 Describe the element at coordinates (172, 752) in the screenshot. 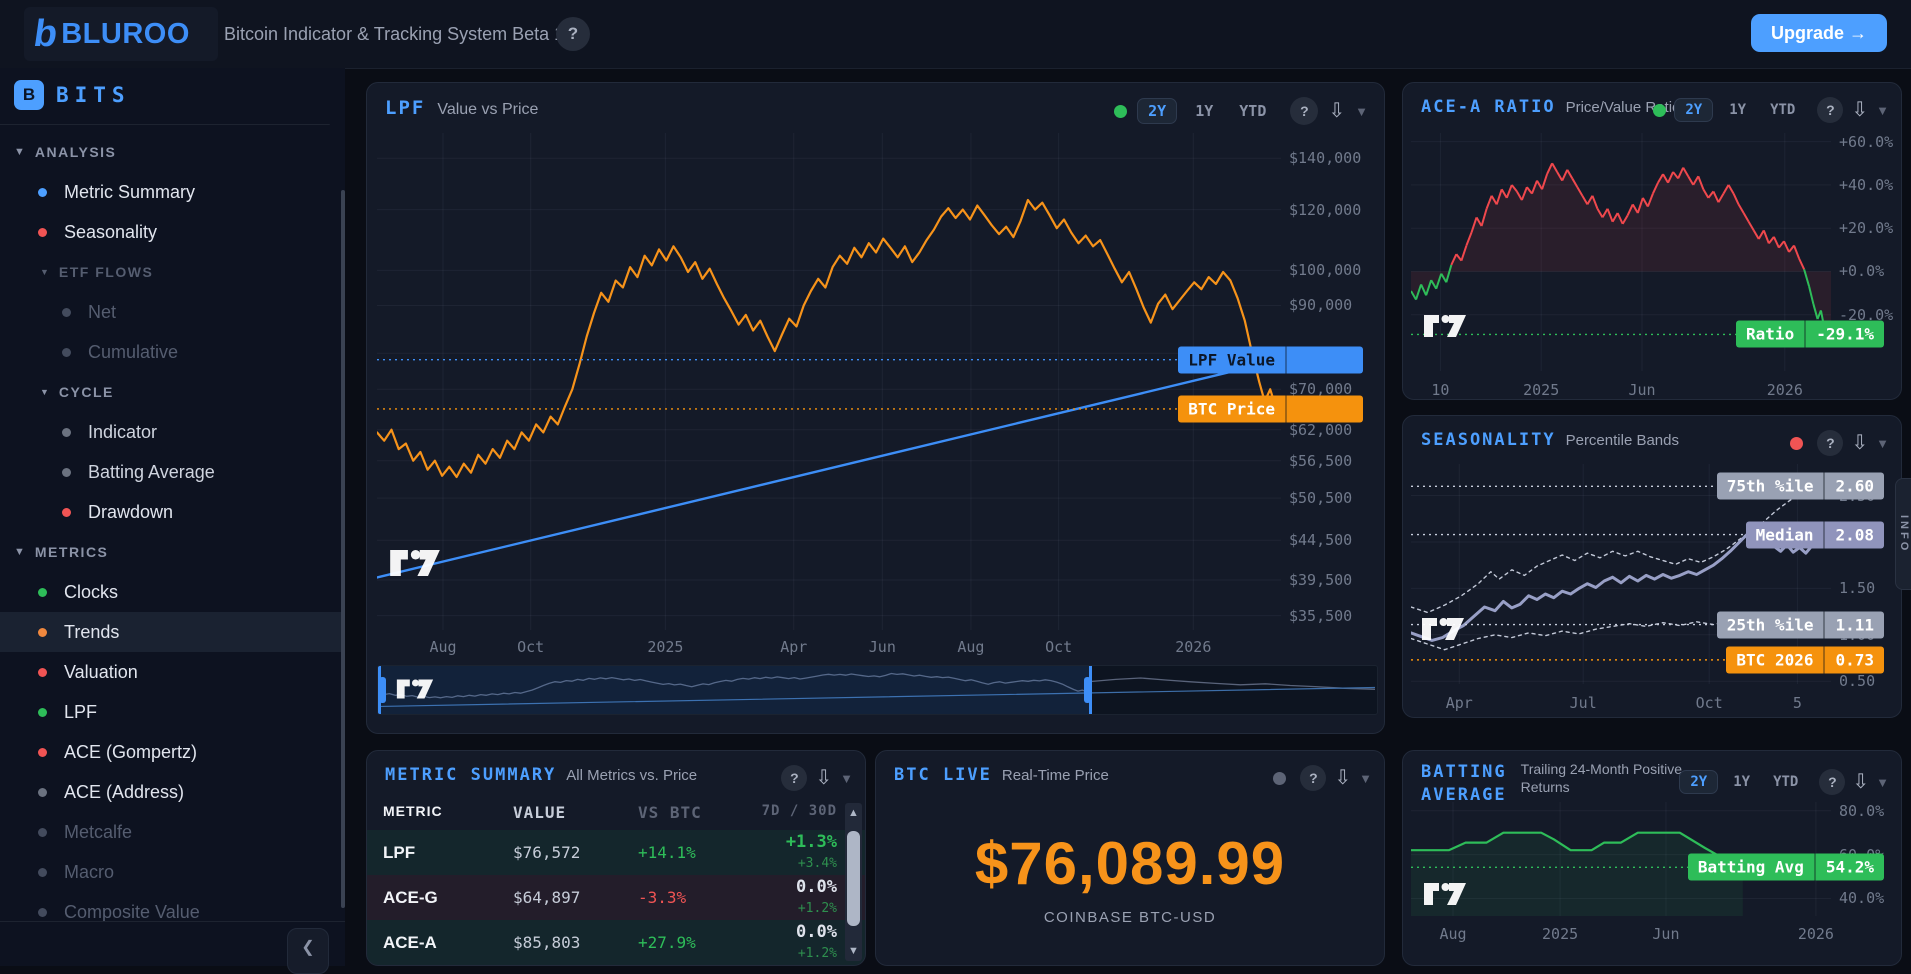

I see `sidebar-item-ace-gompertz: ACE (Gompertz)` at that location.